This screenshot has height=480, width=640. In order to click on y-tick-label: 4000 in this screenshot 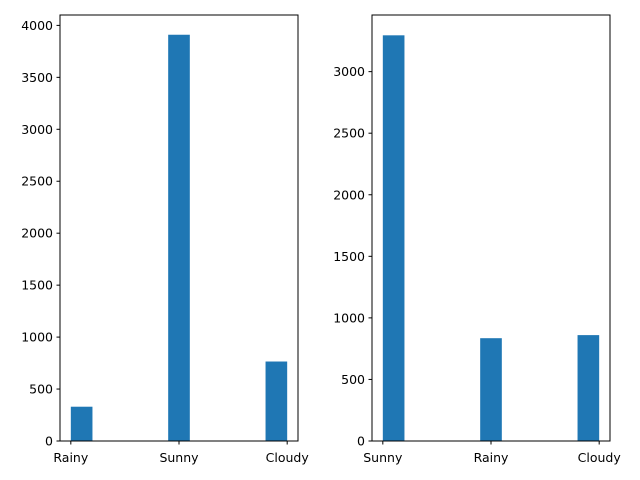, I will do `click(37, 25)`.